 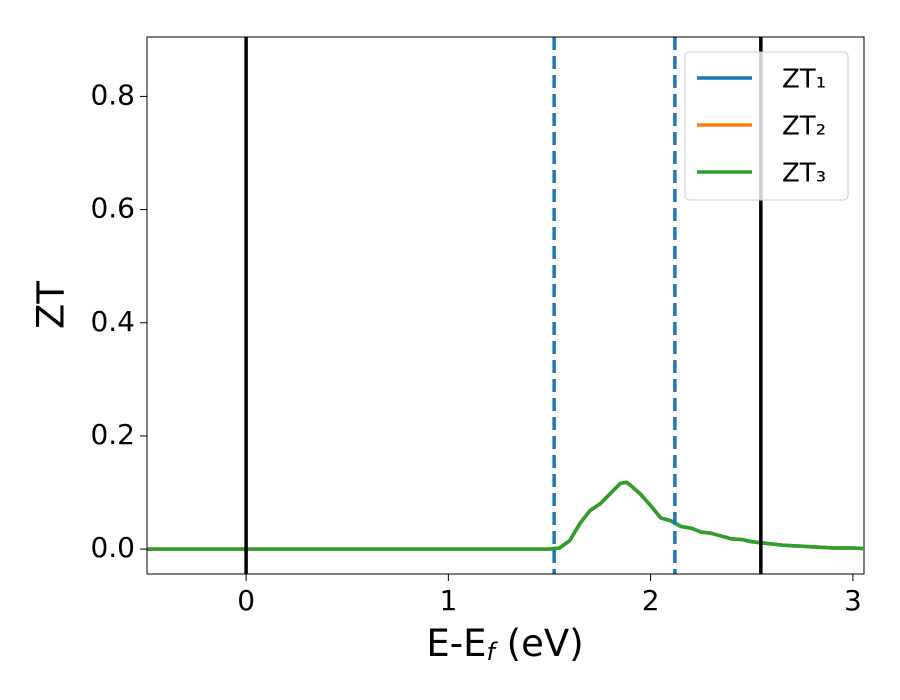 I want to click on x-tick-label: 3, so click(x=853, y=600).